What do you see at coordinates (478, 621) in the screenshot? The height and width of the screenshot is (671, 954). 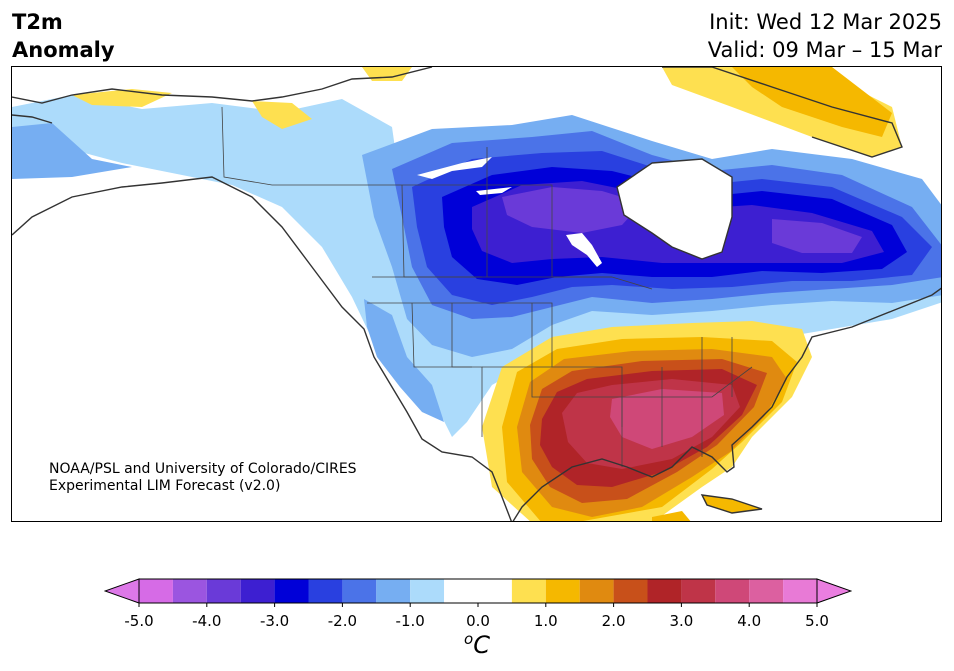 I see `colorbar-tick-label: 0.0` at bounding box center [478, 621].